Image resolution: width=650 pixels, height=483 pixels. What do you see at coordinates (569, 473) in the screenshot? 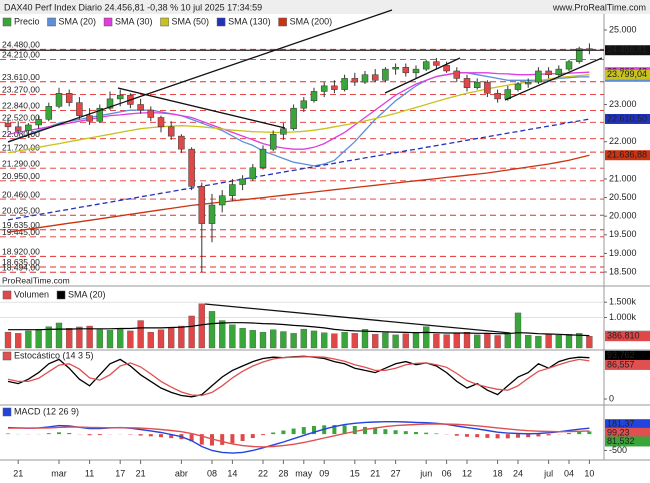
I see `x-tick-label: 04` at bounding box center [569, 473].